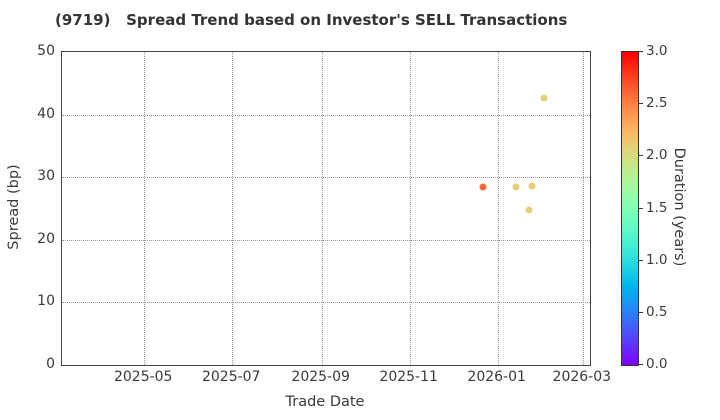 This screenshot has height=420, width=720. I want to click on colorbar-tick-label: 0.5, so click(657, 311).